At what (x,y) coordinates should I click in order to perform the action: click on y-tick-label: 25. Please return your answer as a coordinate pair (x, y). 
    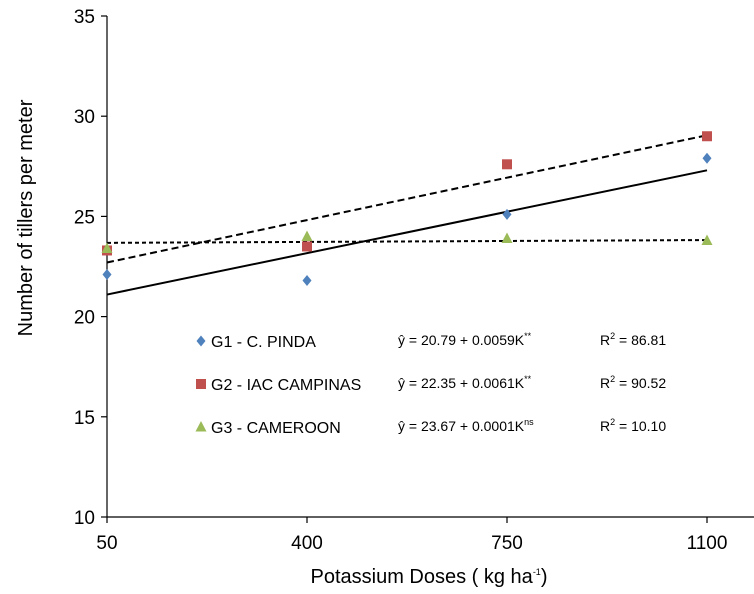
    Looking at the image, I should click on (84, 217).